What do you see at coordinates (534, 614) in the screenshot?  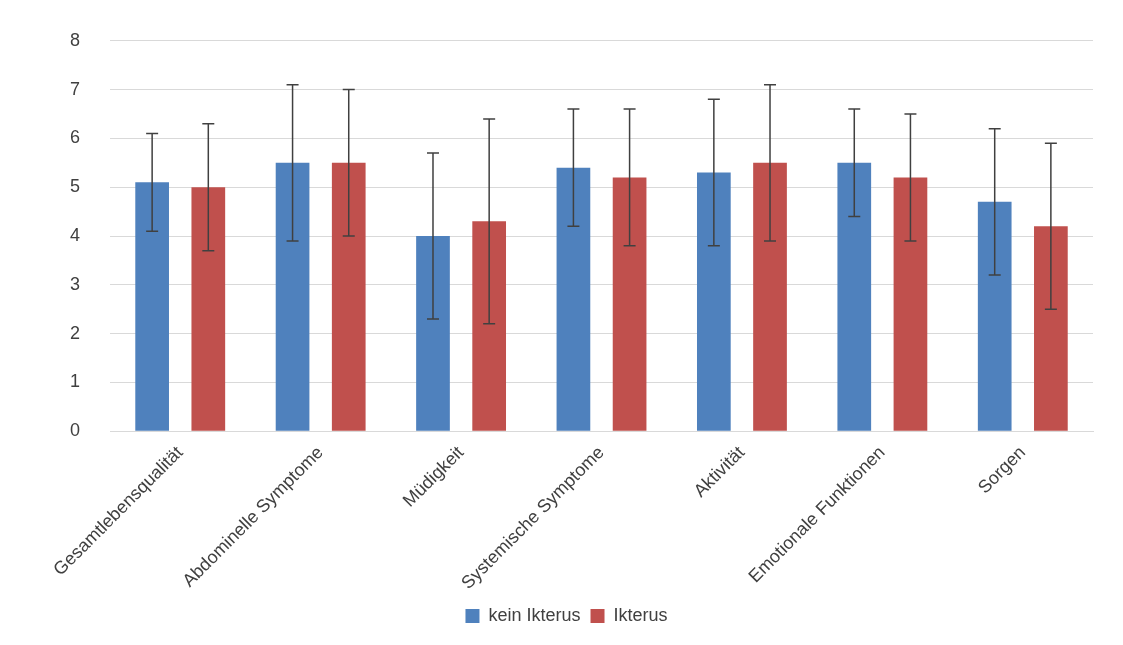 I see `legend-label: kein Ikterus` at bounding box center [534, 614].